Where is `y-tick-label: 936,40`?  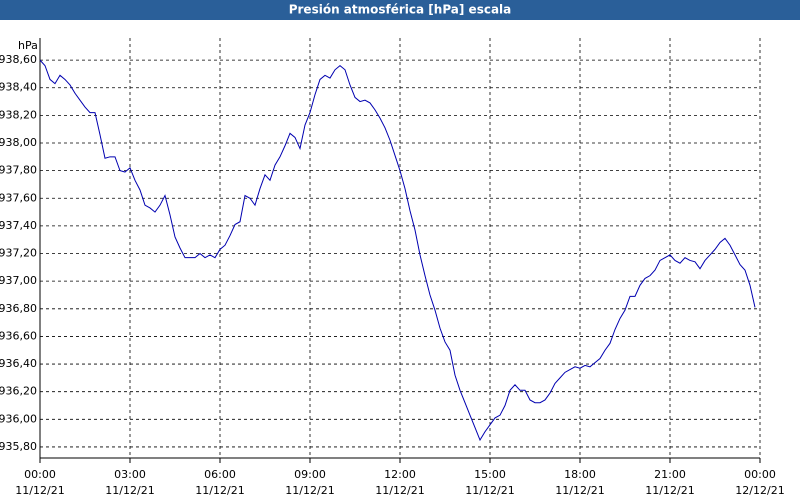 y-tick-label: 936,40 is located at coordinates (18, 363).